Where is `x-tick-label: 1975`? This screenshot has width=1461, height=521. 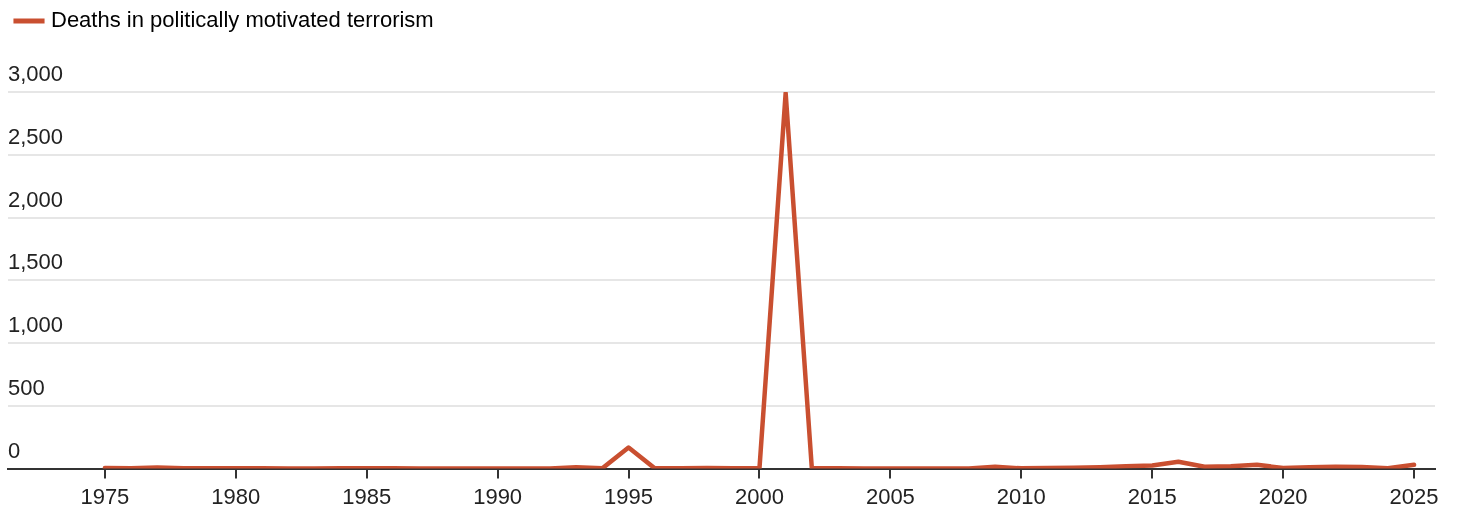
x-tick-label: 1975 is located at coordinates (105, 496).